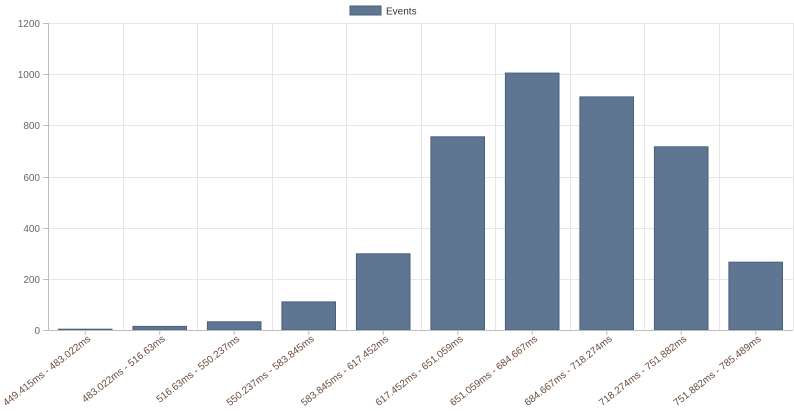 The height and width of the screenshot is (411, 794). Describe the element at coordinates (29, 24) in the screenshot. I see `y-tick-label: 1200` at that location.